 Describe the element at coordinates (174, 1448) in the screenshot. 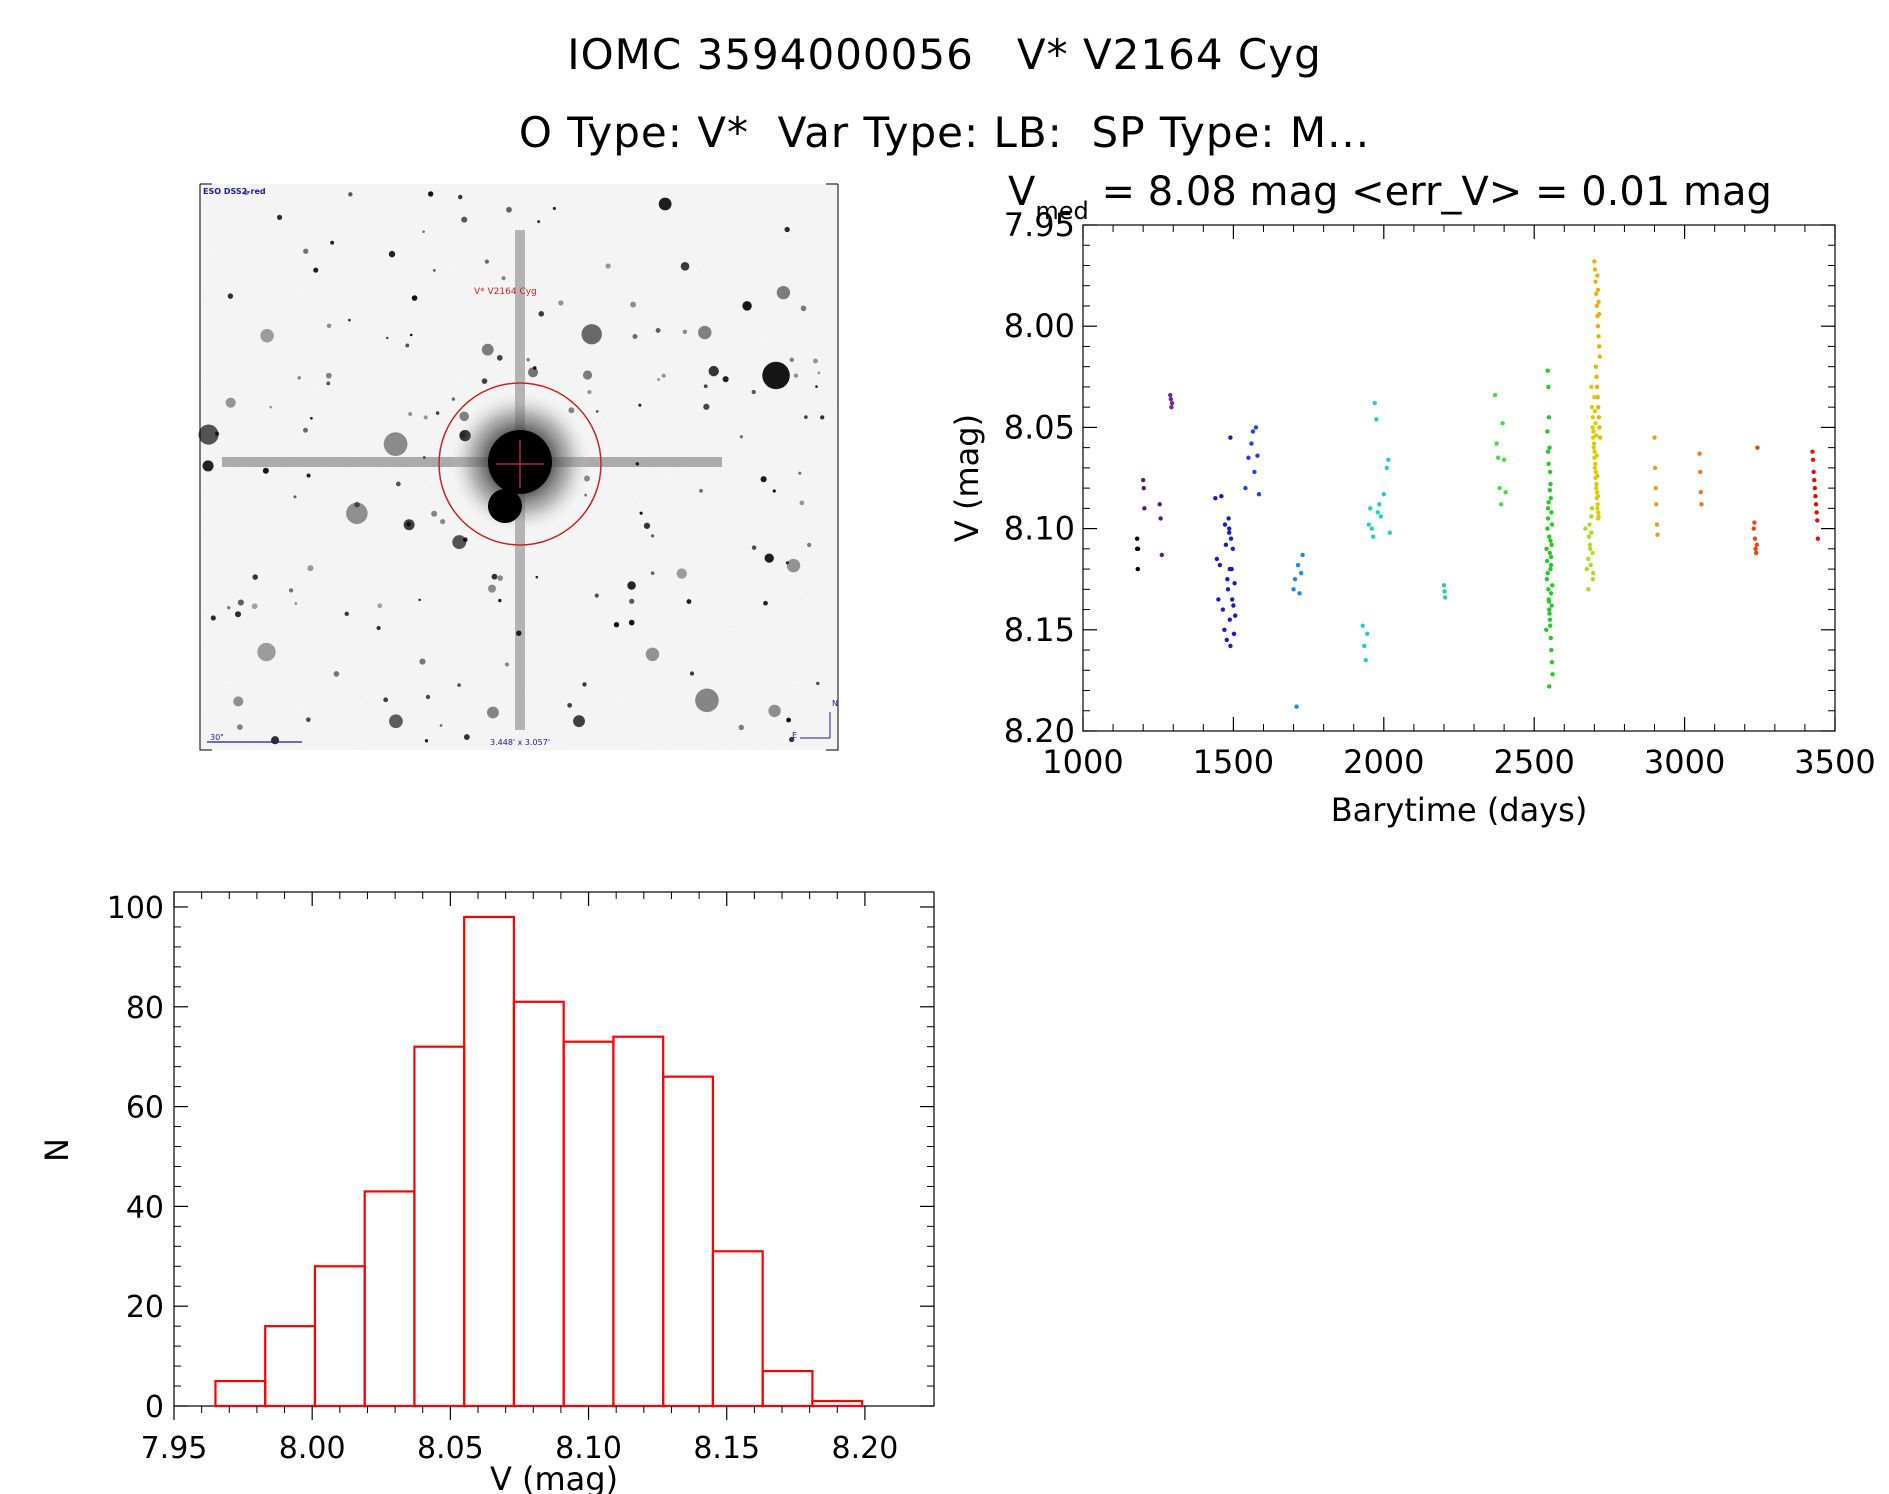

I see `hist-x-tick-label: 7.95` at that location.